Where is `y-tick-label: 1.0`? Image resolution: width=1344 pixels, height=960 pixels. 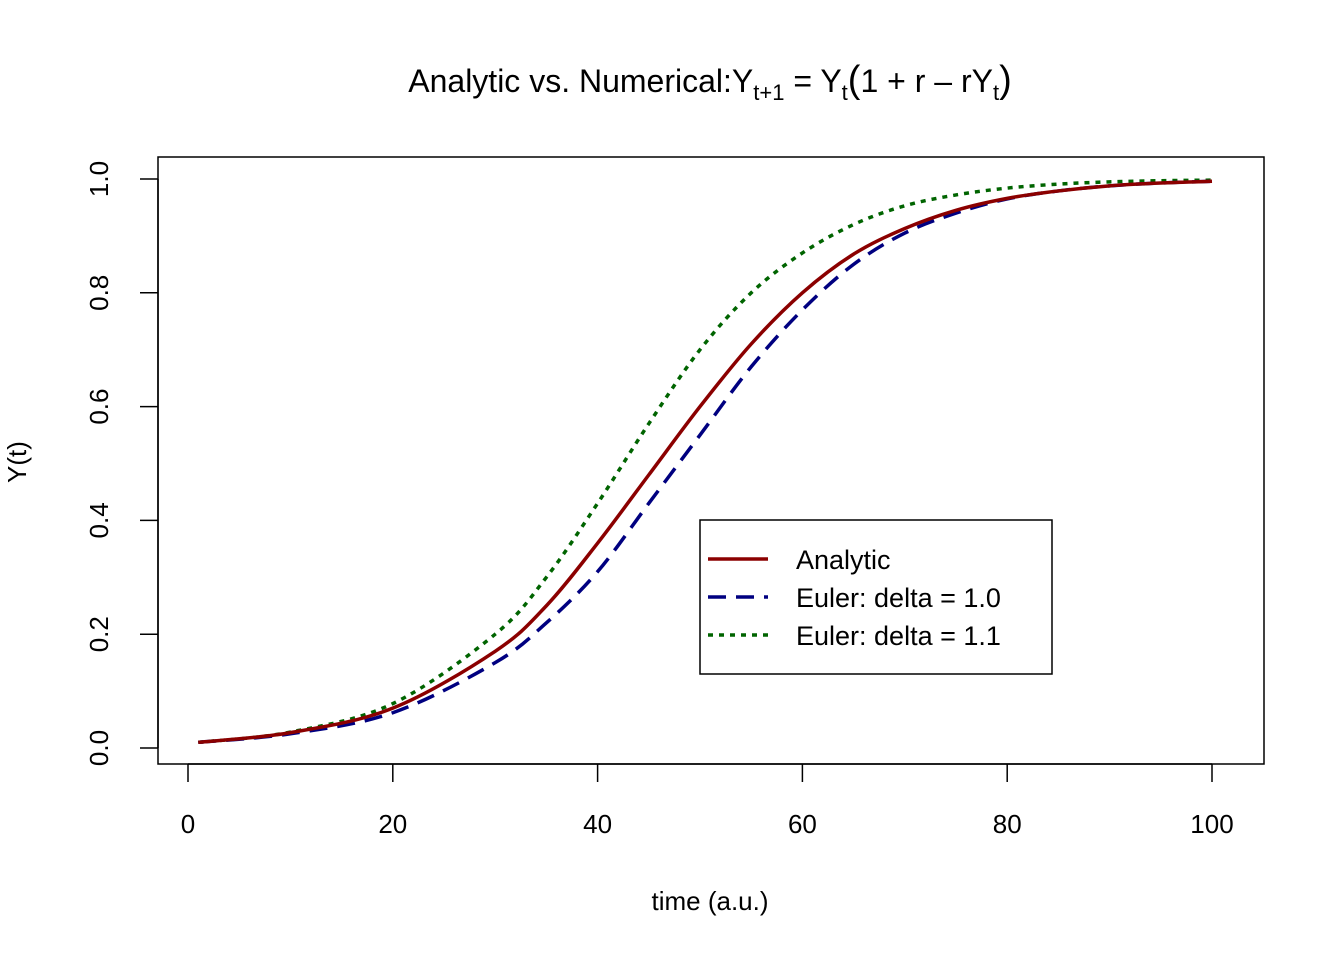 y-tick-label: 1.0 is located at coordinates (99, 179).